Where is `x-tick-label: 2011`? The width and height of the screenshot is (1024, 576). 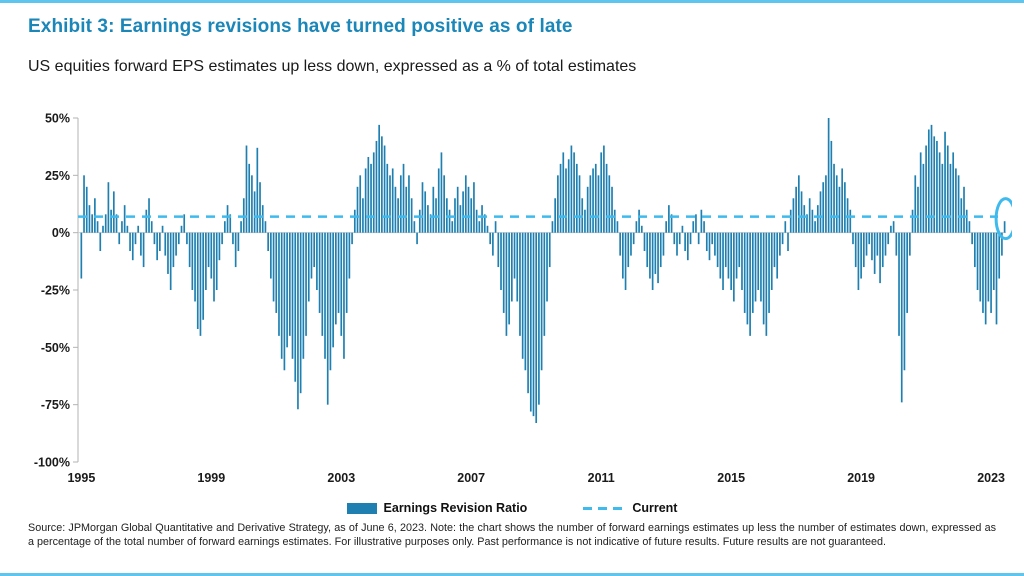
x-tick-label: 2011 is located at coordinates (601, 478).